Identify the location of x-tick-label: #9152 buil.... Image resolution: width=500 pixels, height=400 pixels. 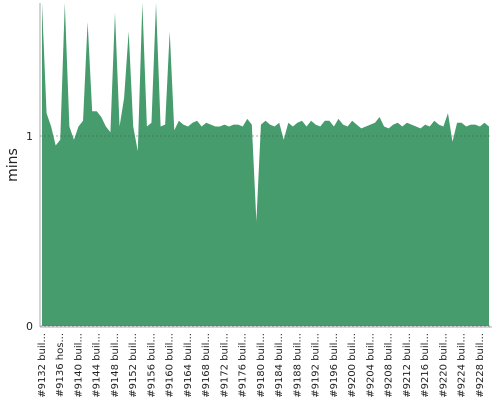
(133, 365).